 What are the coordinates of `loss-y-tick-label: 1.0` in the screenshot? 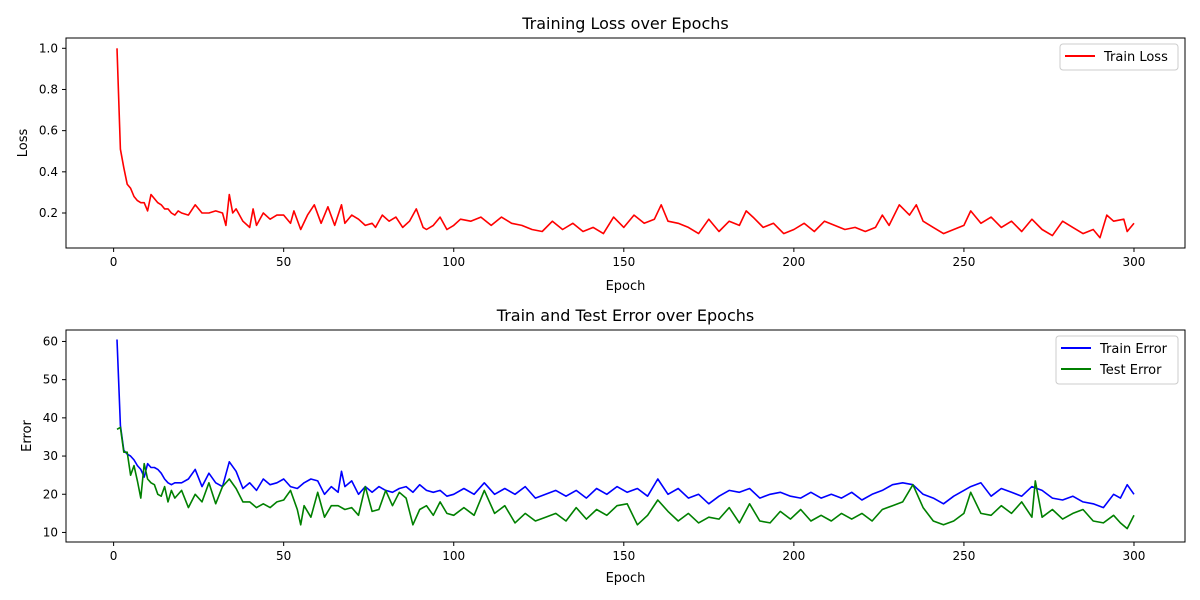 It's located at (48, 48).